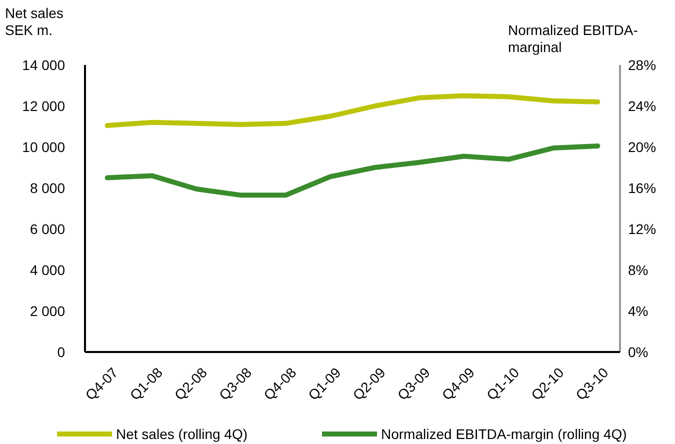 The height and width of the screenshot is (444, 675). Describe the element at coordinates (642, 228) in the screenshot. I see `y2-tick-label: 12%` at that location.